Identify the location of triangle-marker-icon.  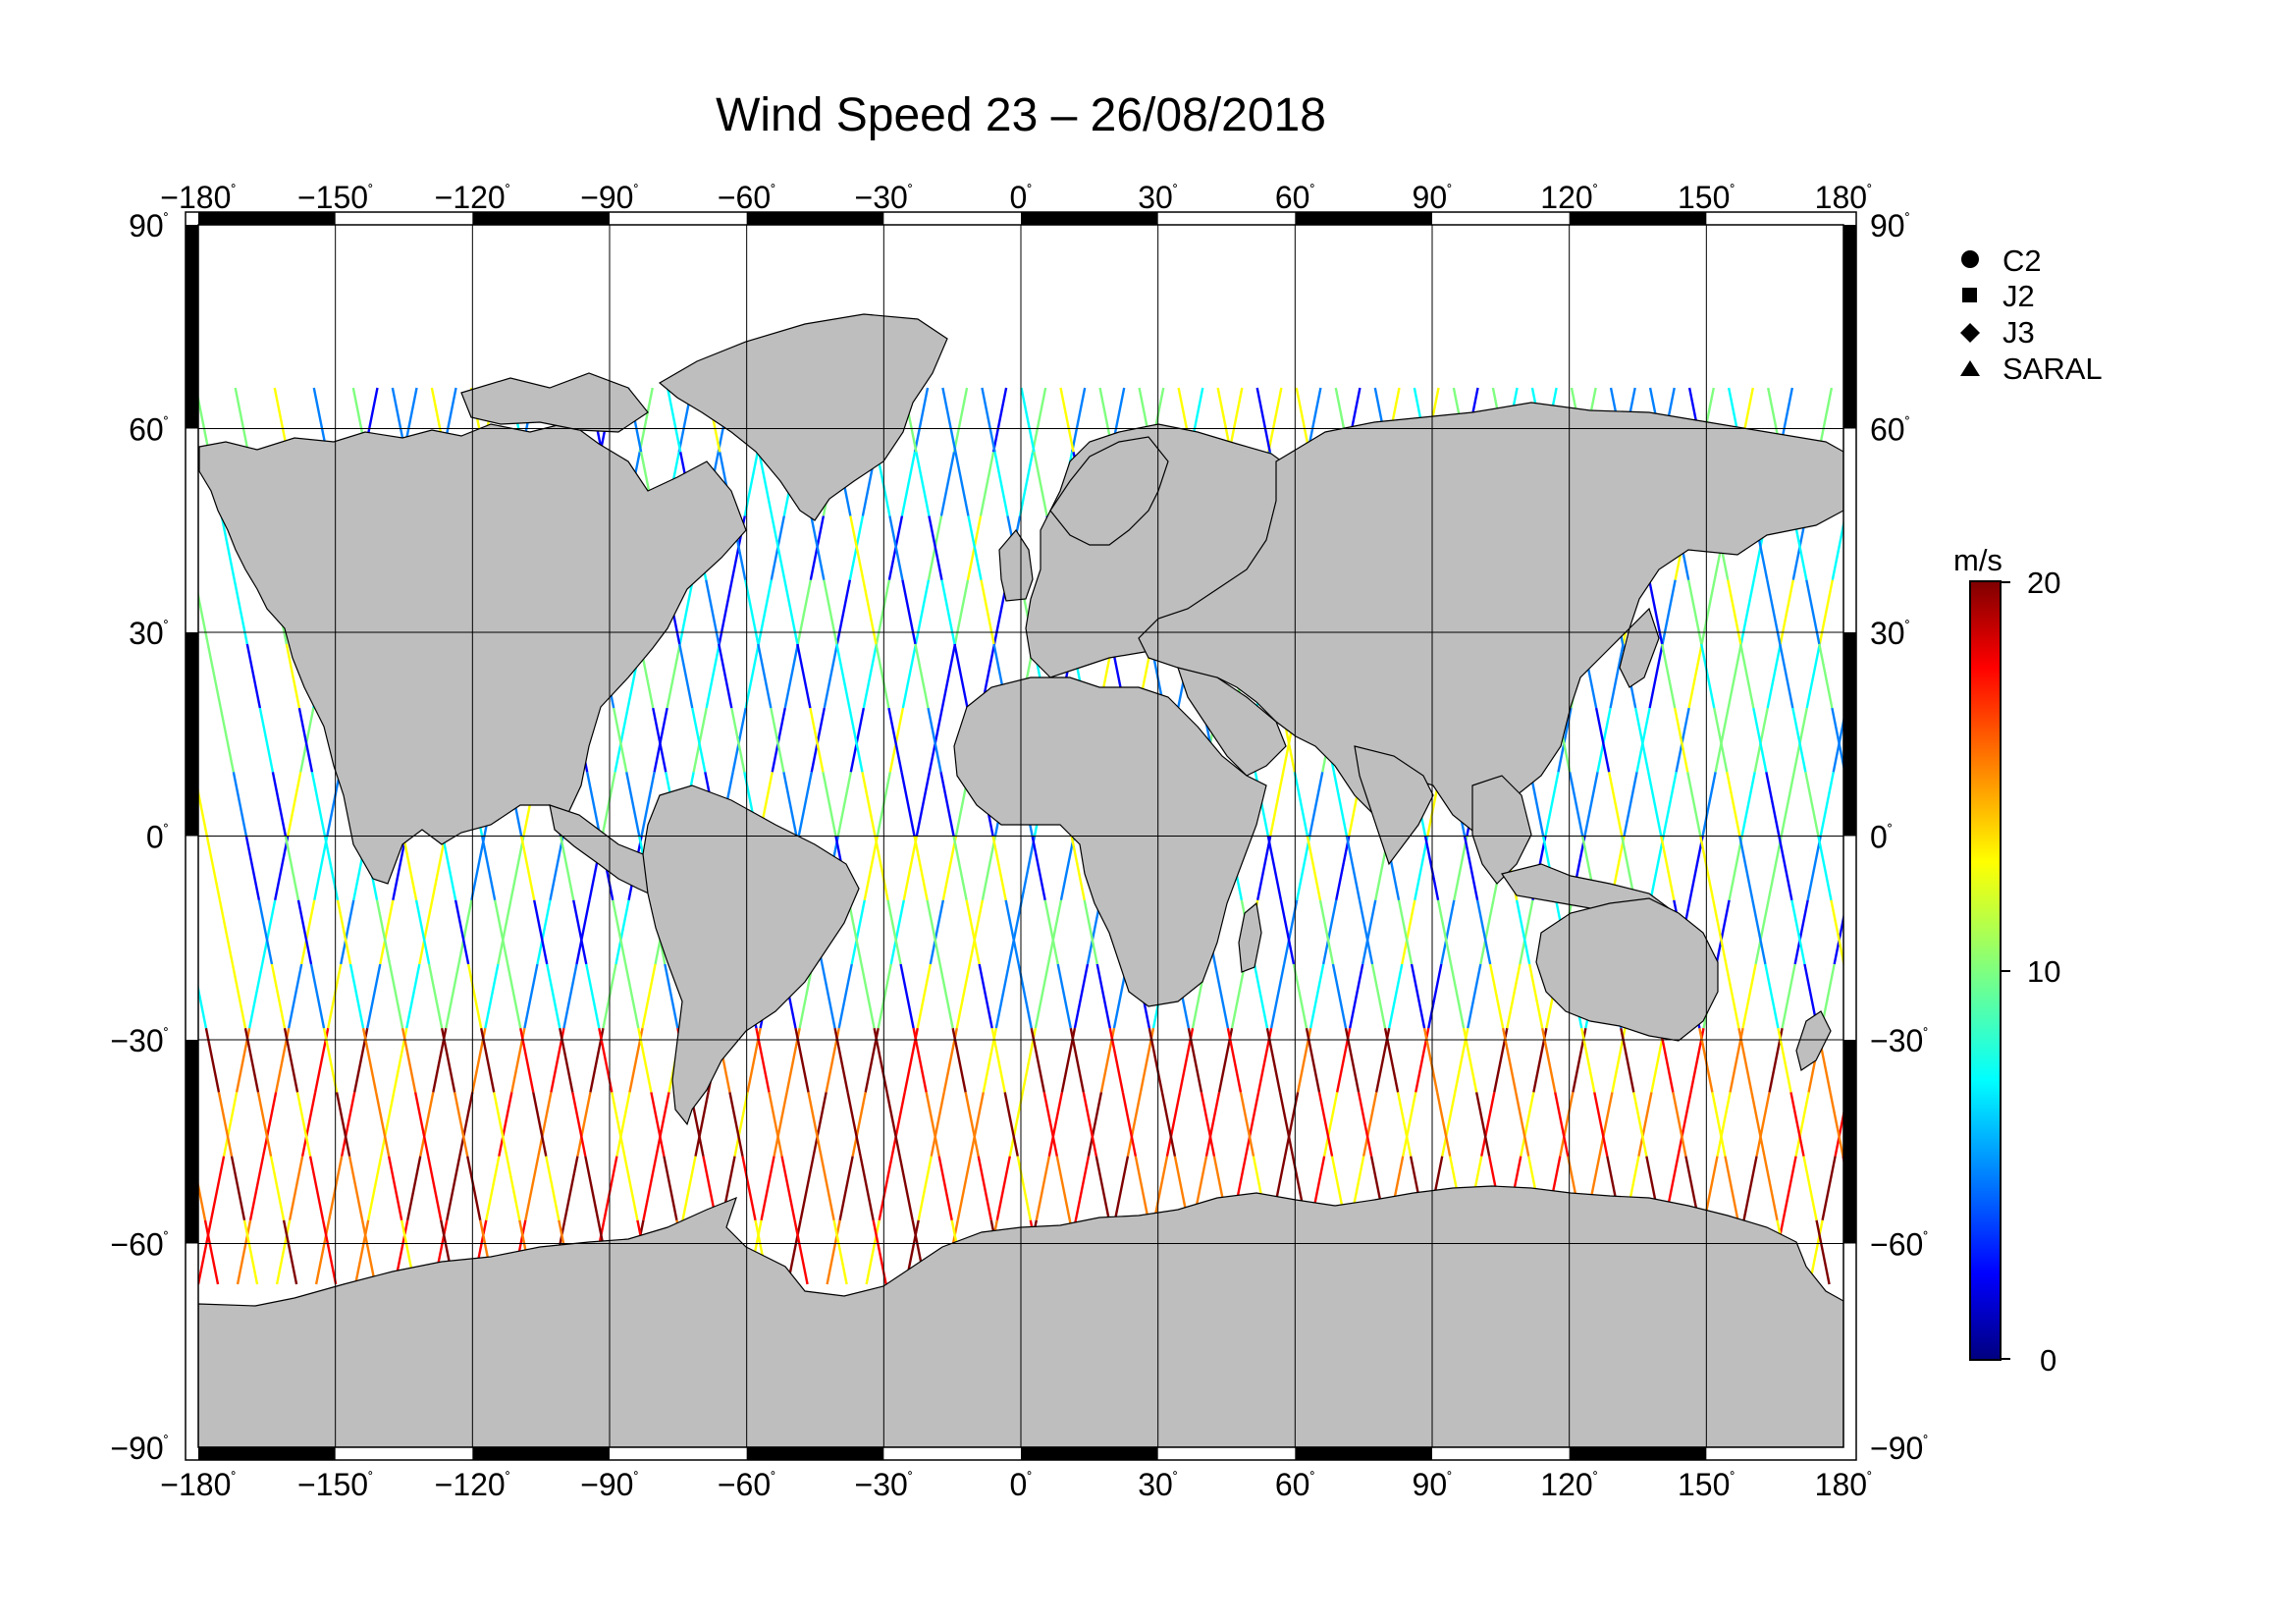
(1970, 368).